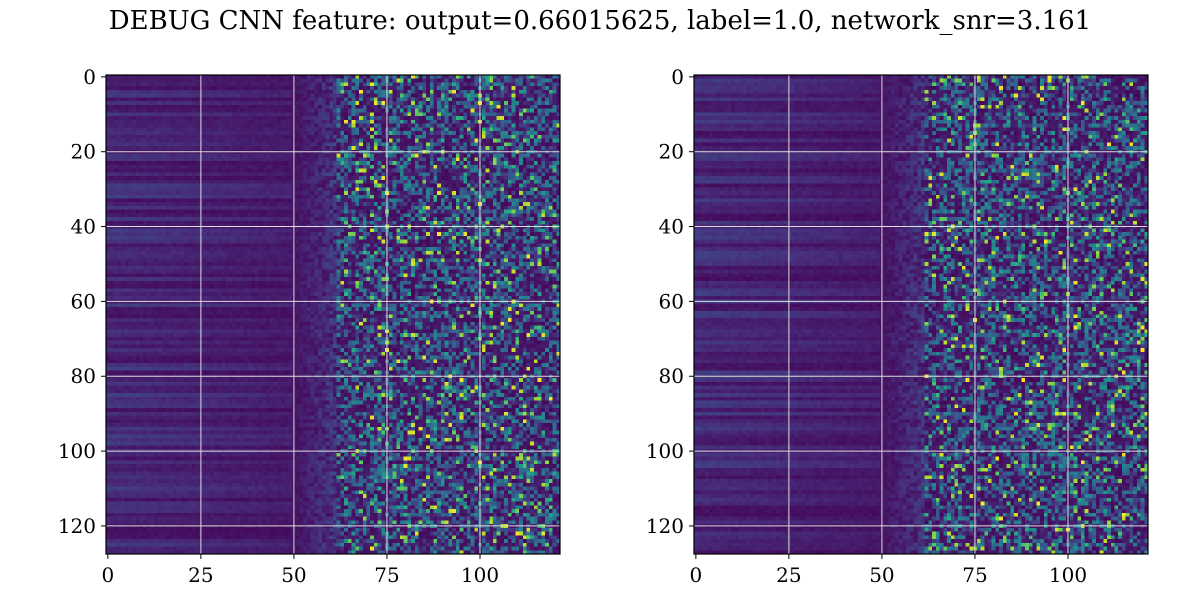 This screenshot has width=1200, height=600. I want to click on y-tick-label: 0, so click(677, 77).